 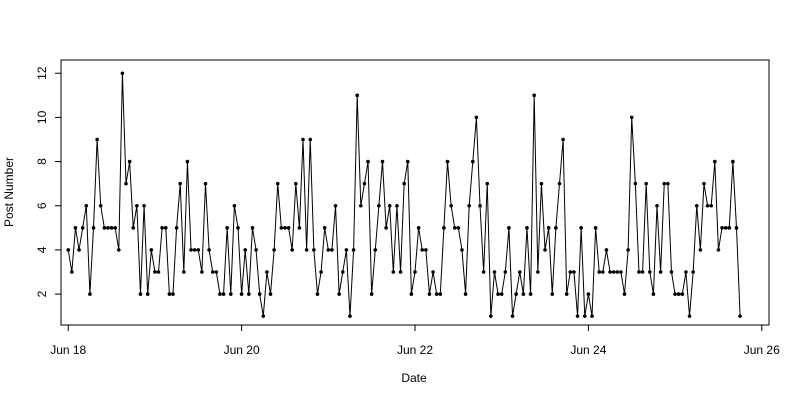 I want to click on y-tick-label: 10, so click(x=42, y=117).